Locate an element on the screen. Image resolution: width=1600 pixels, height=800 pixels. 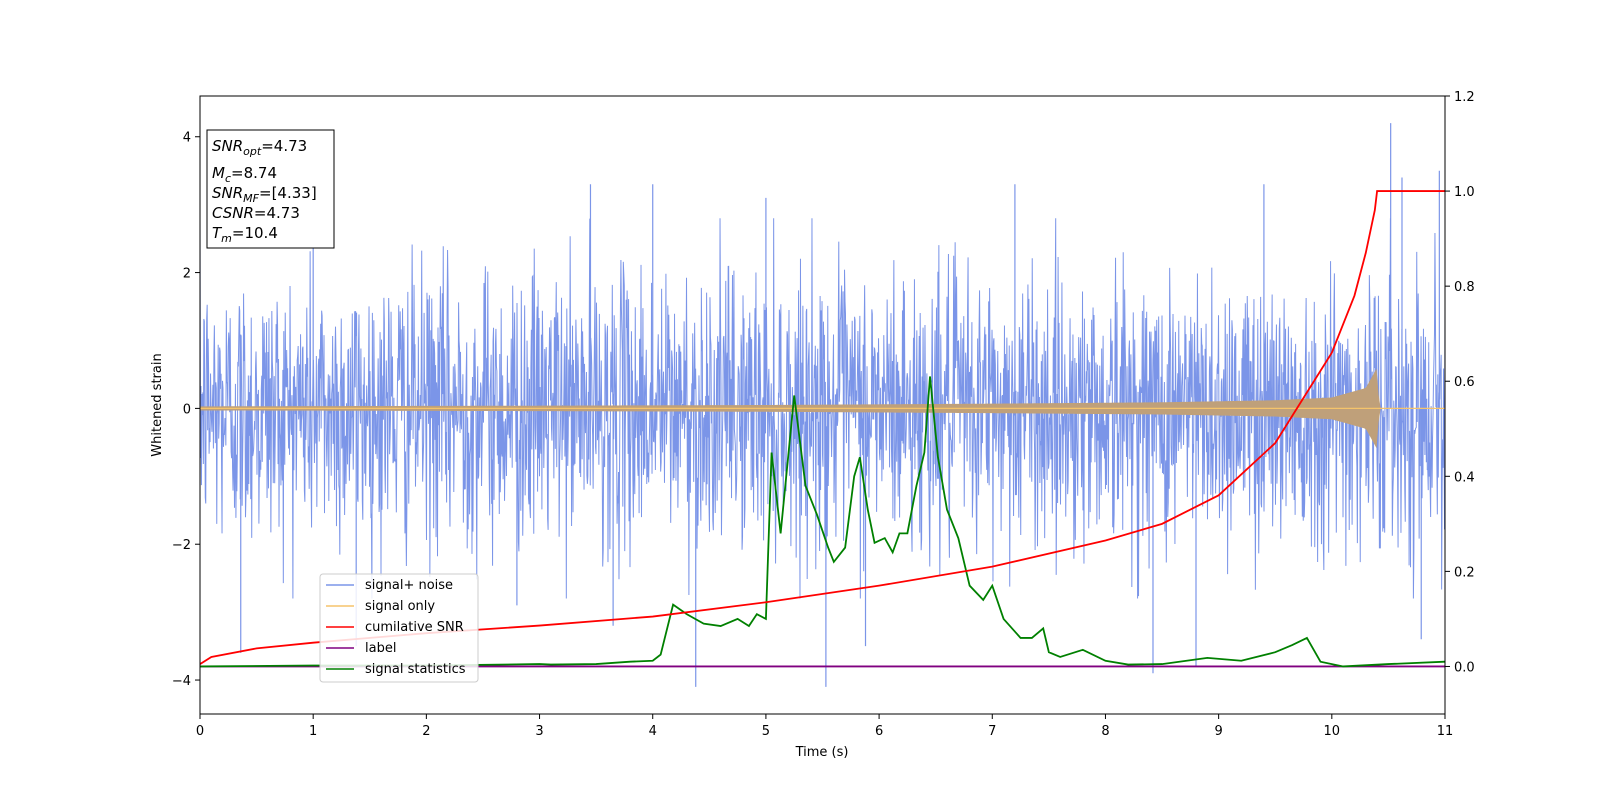
legend-label-signal-only: signal only is located at coordinates (400, 606).